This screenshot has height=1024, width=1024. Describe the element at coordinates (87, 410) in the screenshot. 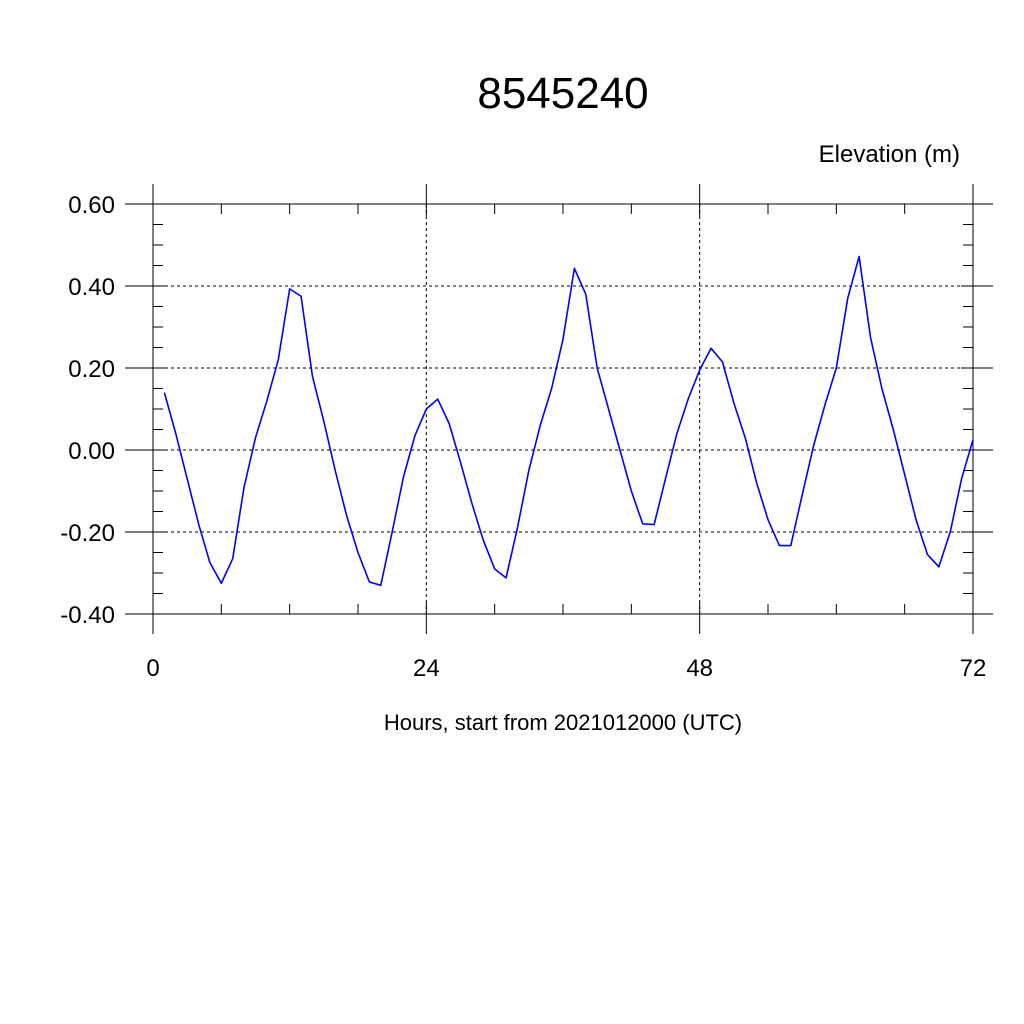

I see `y-tick-labels: 0.60 0.40 0.20 0.00 -0.20 -0.40` at that location.